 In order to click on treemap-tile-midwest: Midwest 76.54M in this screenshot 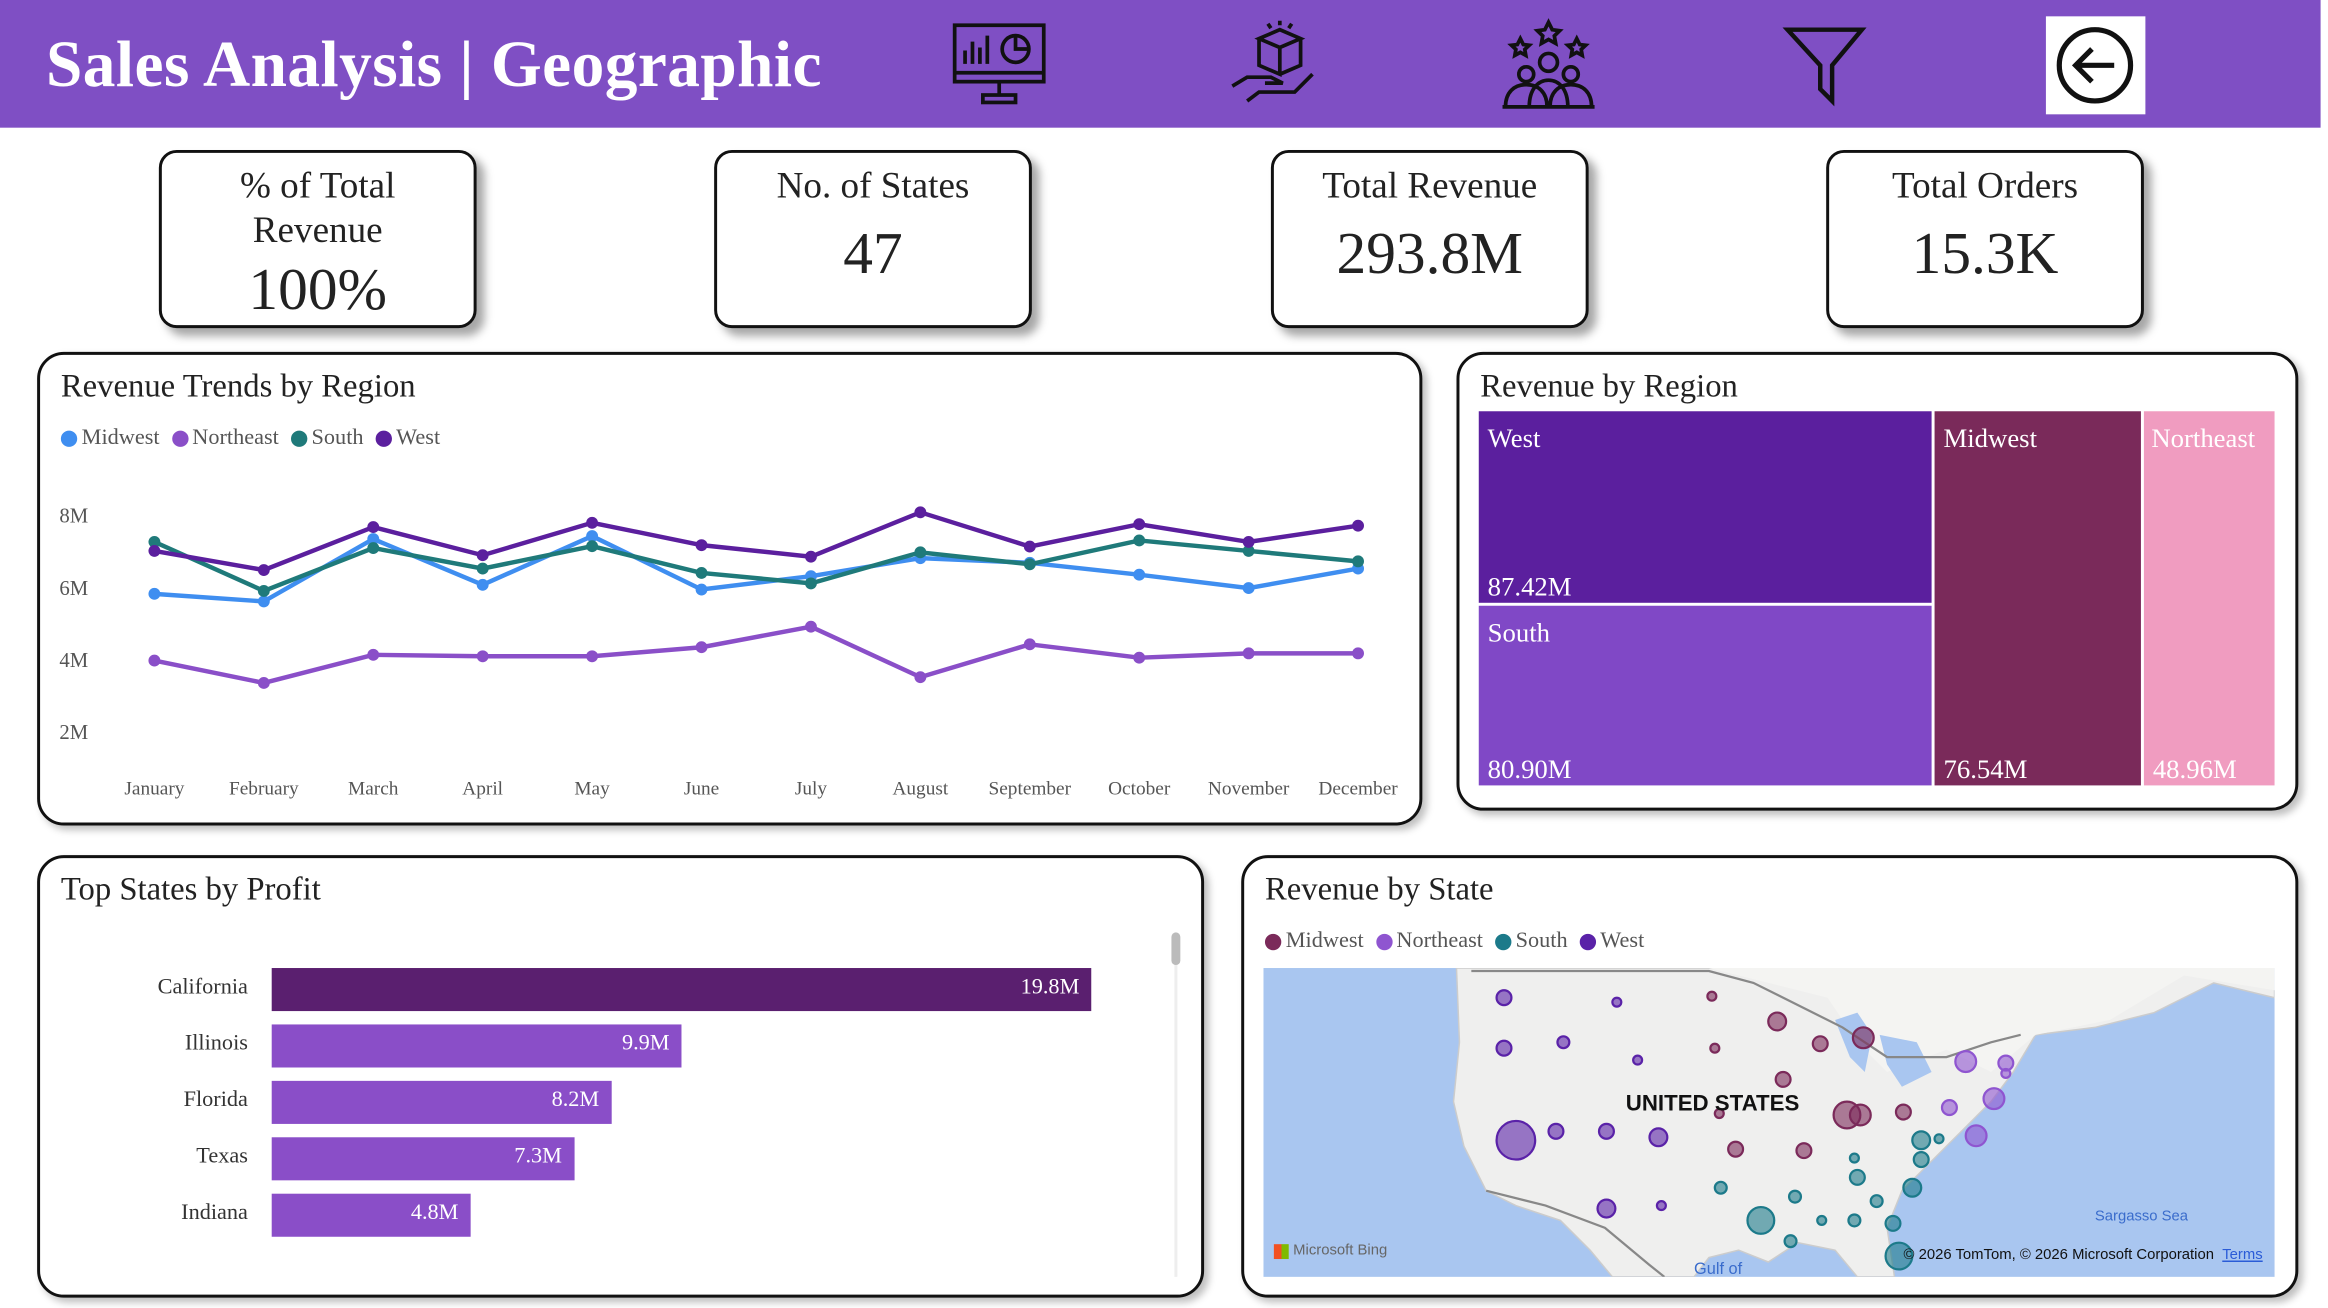, I will do `click(2037, 598)`.